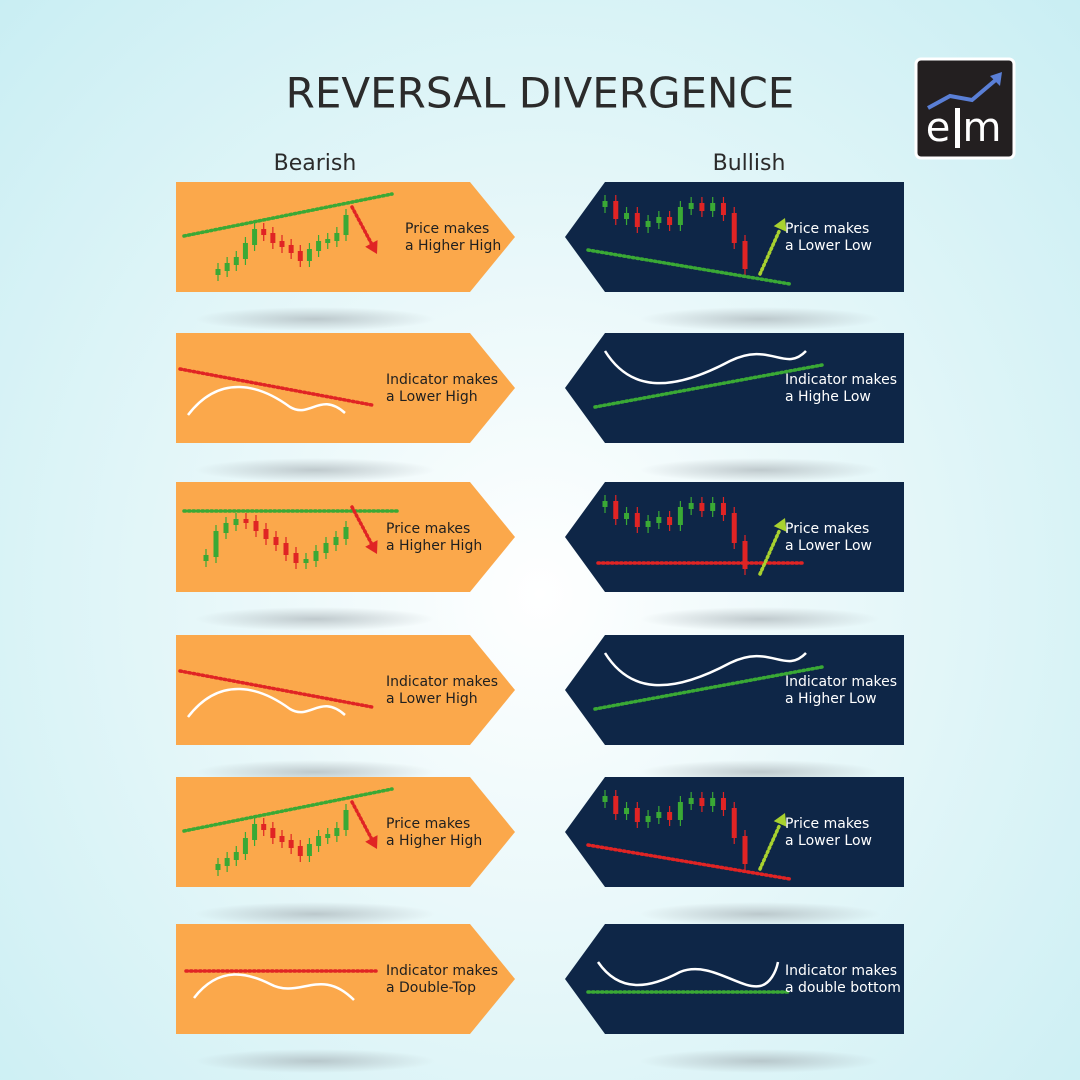  I want to click on bullish-caption: a Lower Low, so click(828, 546).